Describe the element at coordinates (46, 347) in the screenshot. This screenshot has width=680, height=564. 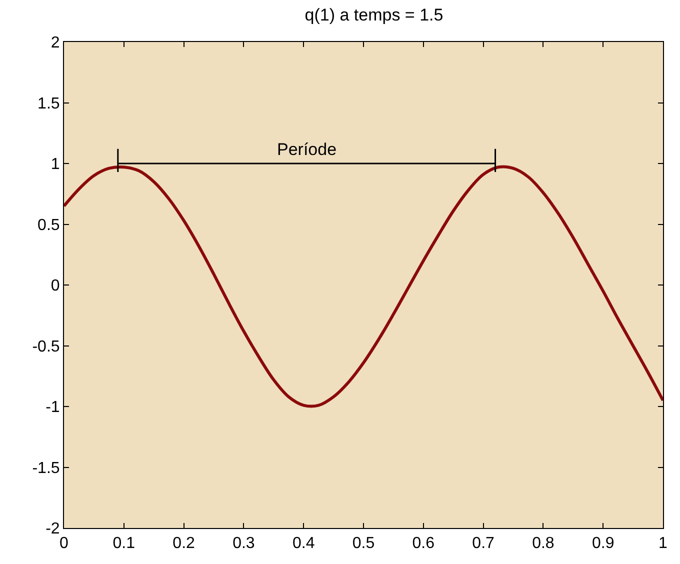
I see `y-tick-label: -0.5` at that location.